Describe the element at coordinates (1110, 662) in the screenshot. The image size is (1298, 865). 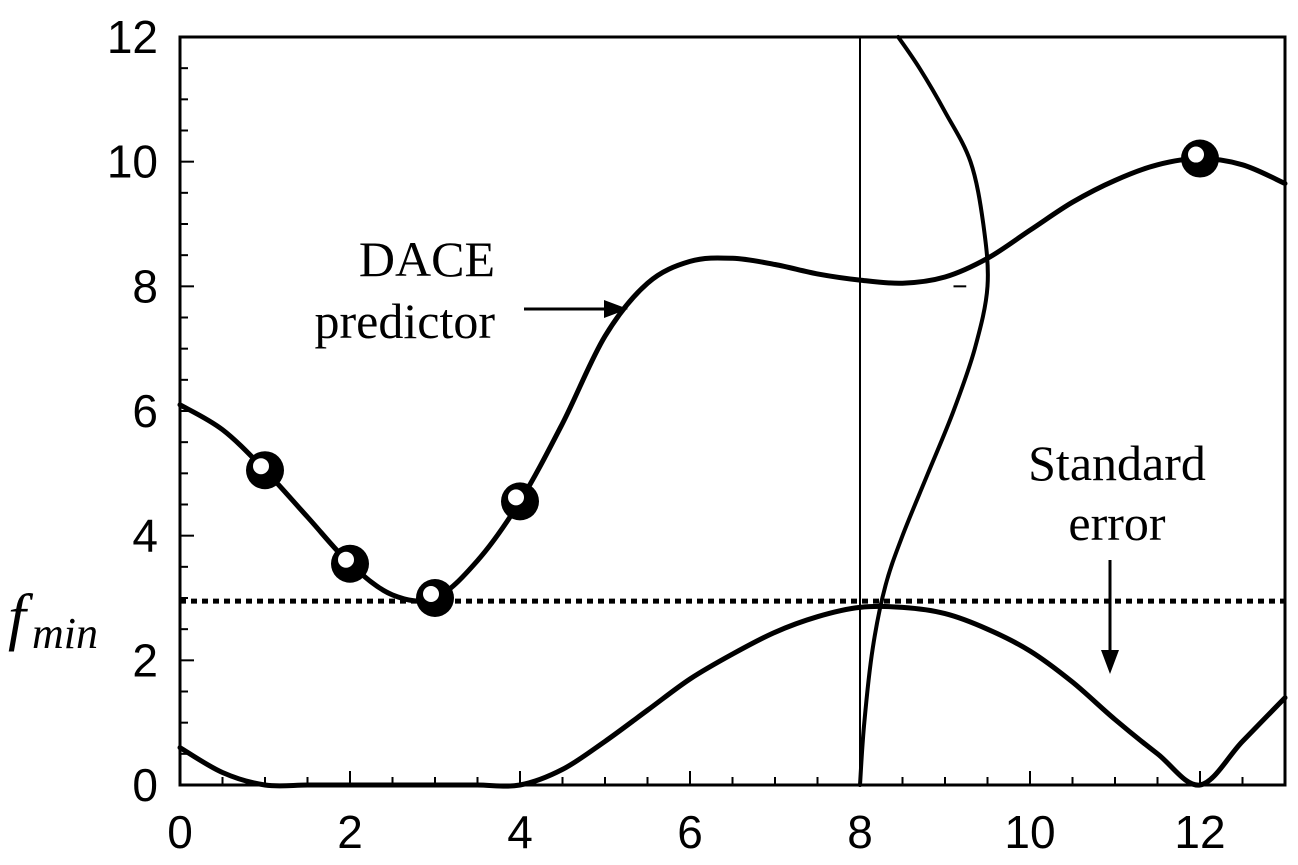
I see `standard-error-arrow-head` at that location.